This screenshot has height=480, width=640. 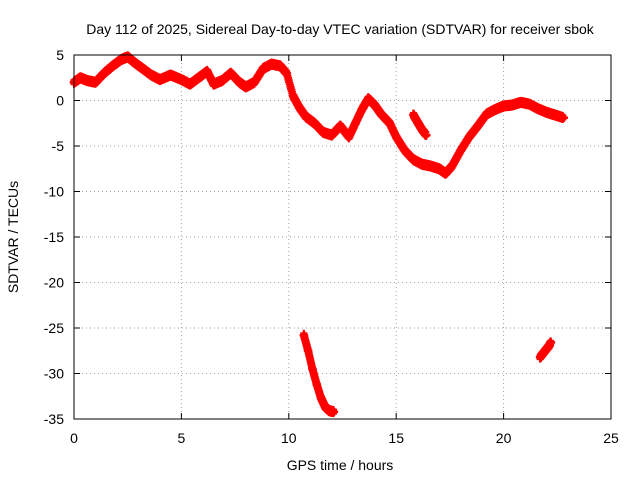 I want to click on series-segment-15h, so click(x=420, y=125).